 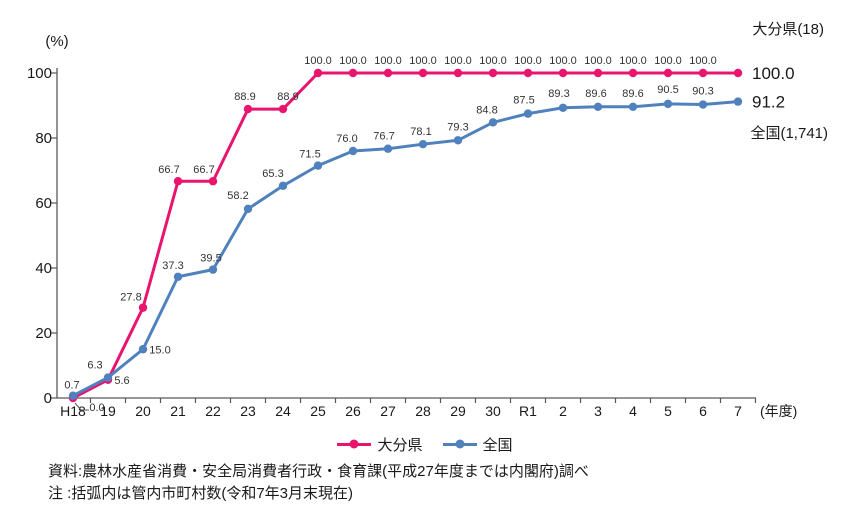 I want to click on x-tick-label: 5, so click(x=668, y=411).